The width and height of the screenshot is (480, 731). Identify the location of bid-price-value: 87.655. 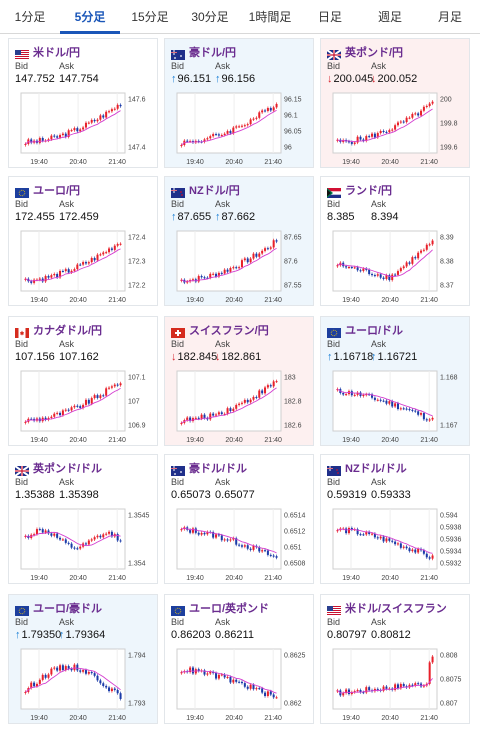
(194, 217).